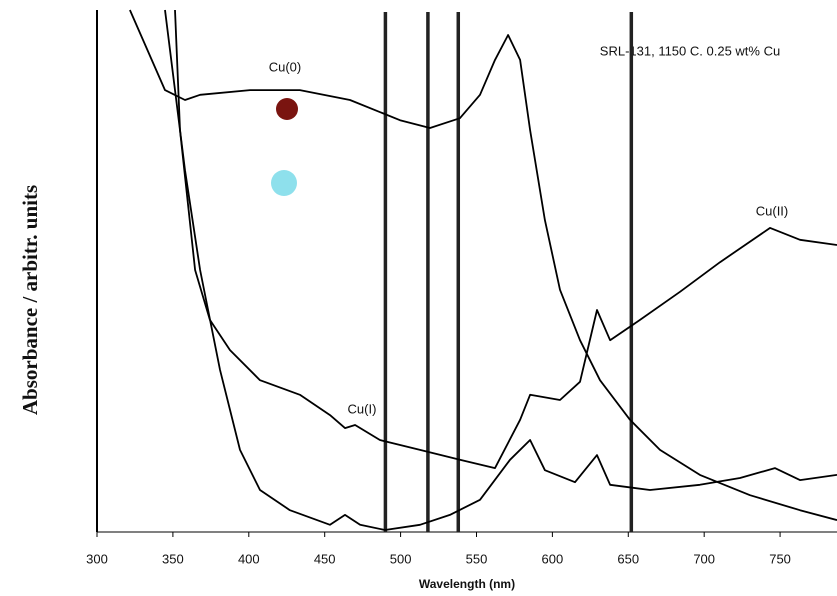 Image resolution: width=837 pixels, height=596 pixels. I want to click on x-tick-label: 450, so click(325, 558).